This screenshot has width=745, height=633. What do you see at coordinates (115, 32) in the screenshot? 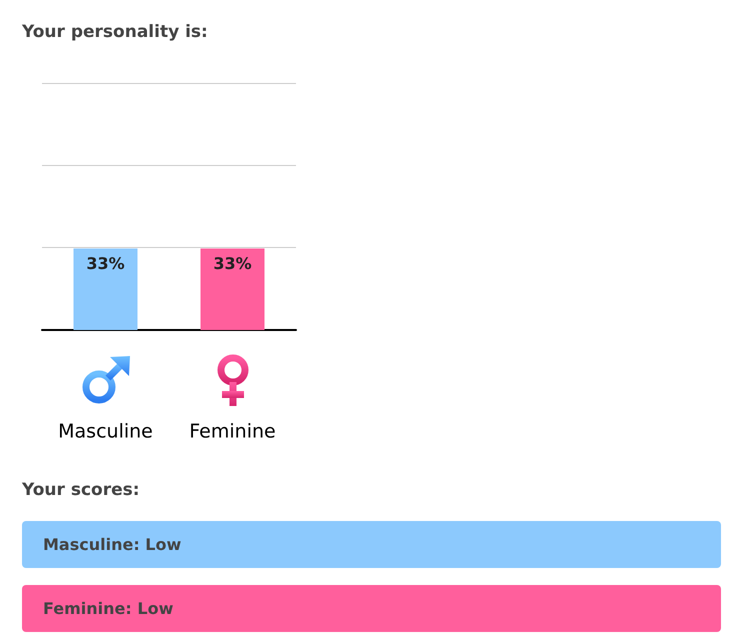
I see `chart-title: Your personality is:` at bounding box center [115, 32].